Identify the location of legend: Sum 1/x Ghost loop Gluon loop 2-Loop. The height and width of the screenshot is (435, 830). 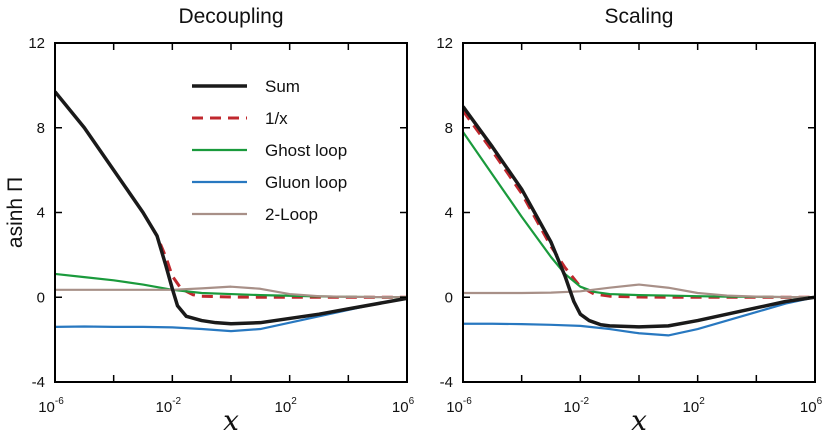
(269, 150).